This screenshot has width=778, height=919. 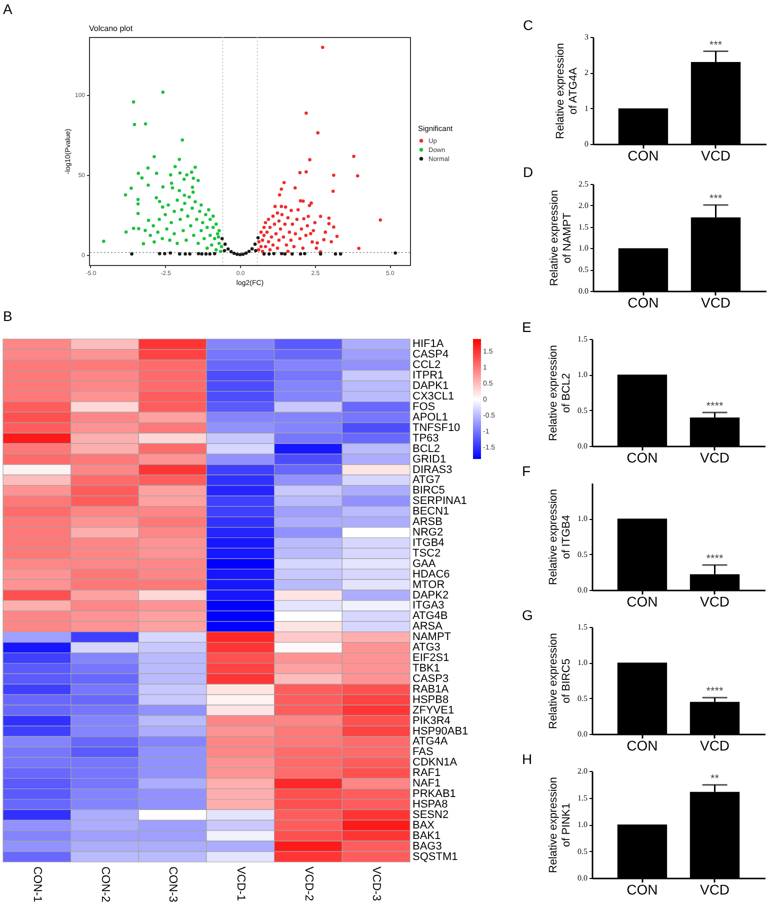 What do you see at coordinates (426, 648) in the screenshot?
I see `y-tick-label: ATG3` at bounding box center [426, 648].